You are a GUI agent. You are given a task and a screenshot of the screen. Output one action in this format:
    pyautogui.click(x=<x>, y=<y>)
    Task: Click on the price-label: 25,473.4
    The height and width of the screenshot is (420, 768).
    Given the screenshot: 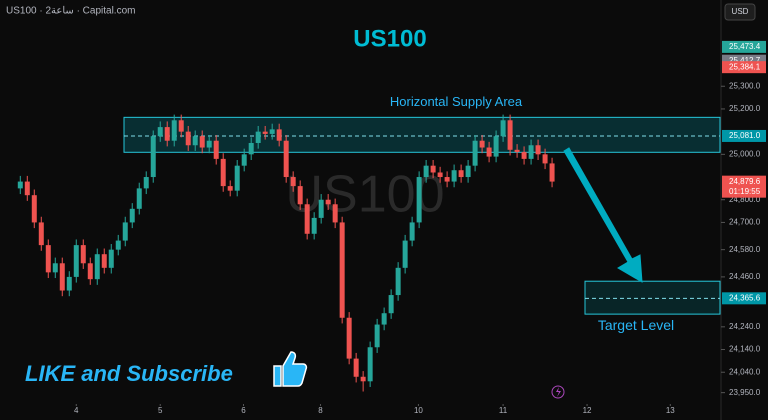 What is the action you would take?
    pyautogui.click(x=745, y=46)
    